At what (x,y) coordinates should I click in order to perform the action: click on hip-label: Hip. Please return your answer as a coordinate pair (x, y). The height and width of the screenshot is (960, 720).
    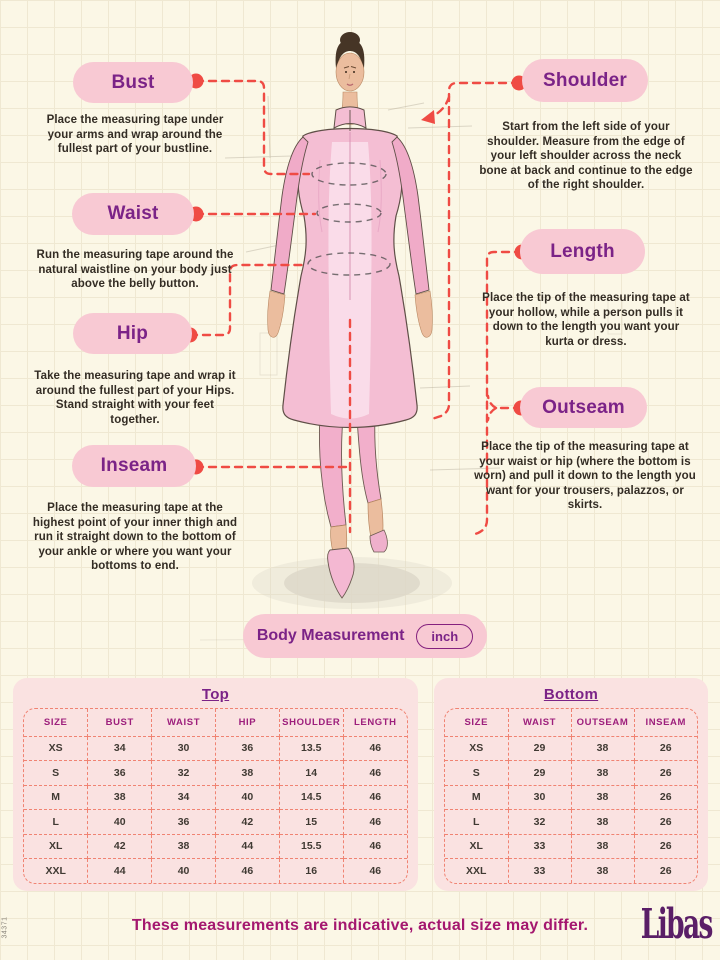
    Looking at the image, I should click on (132, 333).